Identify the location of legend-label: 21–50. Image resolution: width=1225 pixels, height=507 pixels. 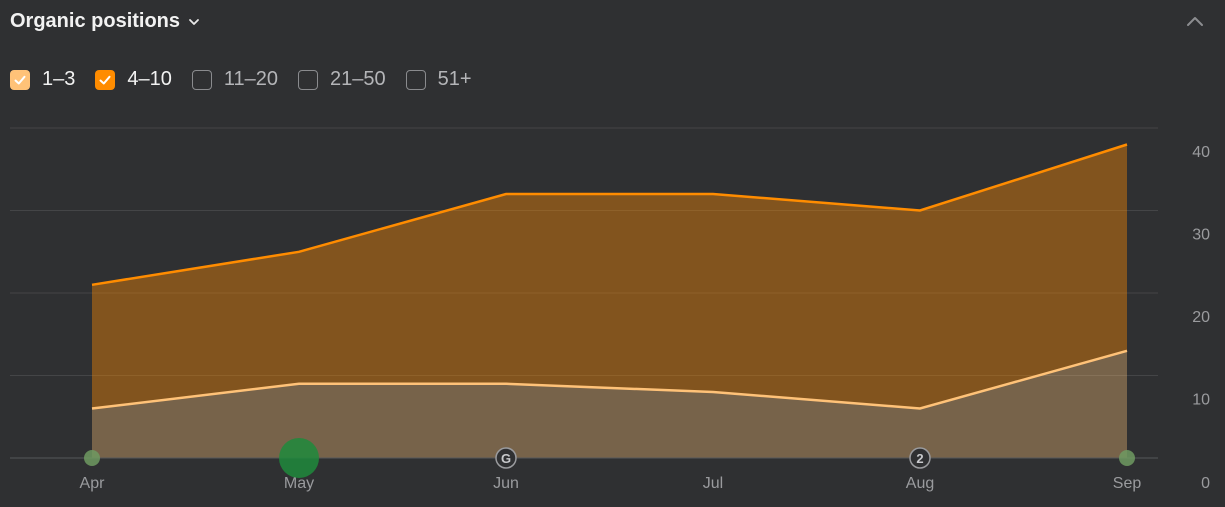
(358, 79).